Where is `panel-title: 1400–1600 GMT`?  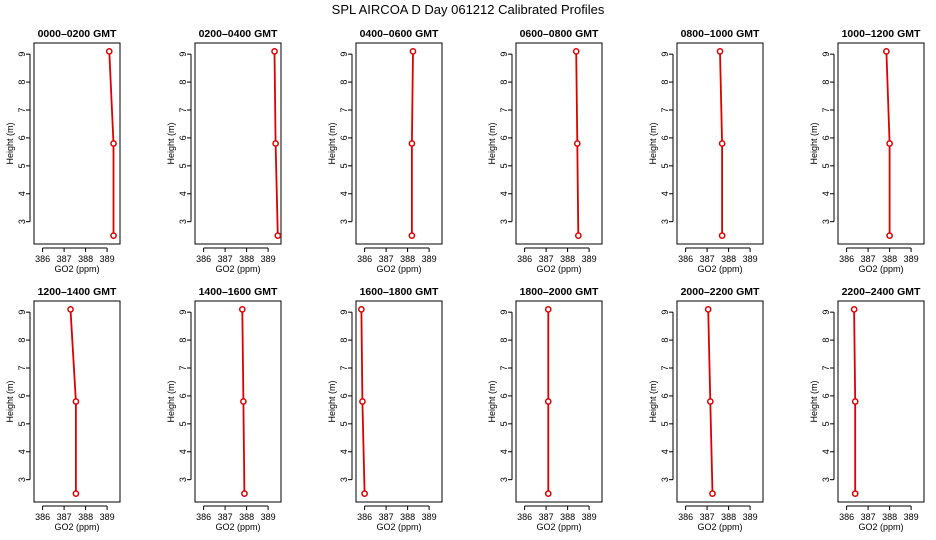
panel-title: 1400–1600 GMT is located at coordinates (238, 292).